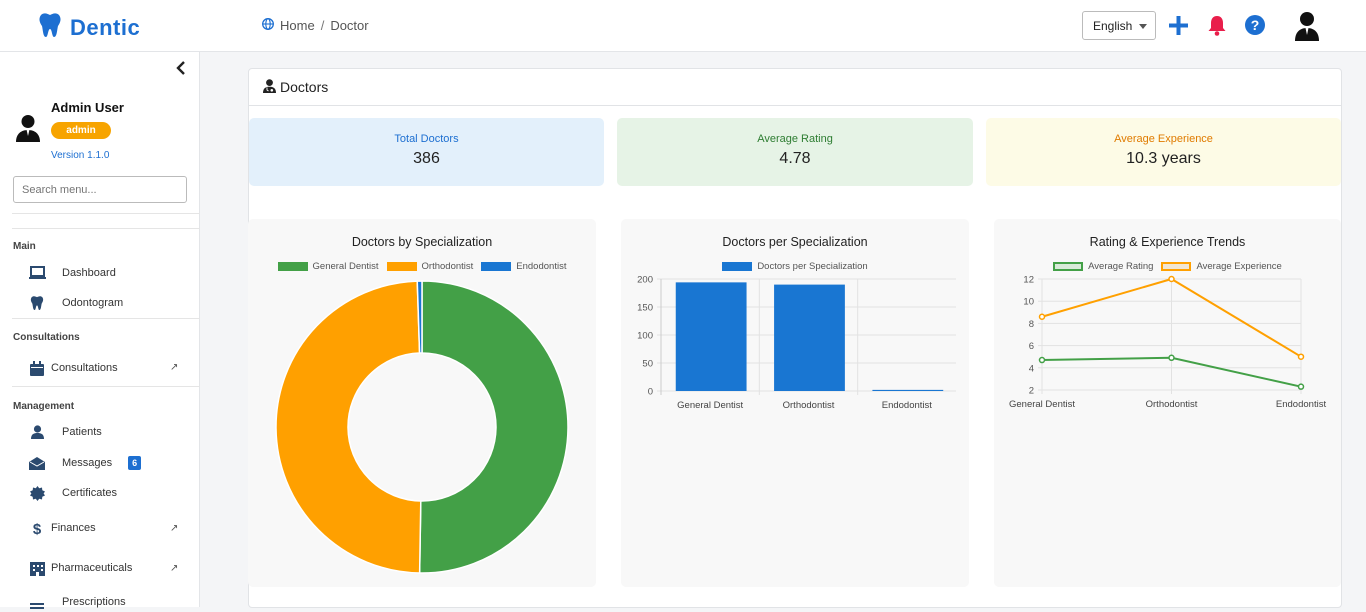  Describe the element at coordinates (795, 139) in the screenshot. I see `stat-label: Average Rating` at that location.